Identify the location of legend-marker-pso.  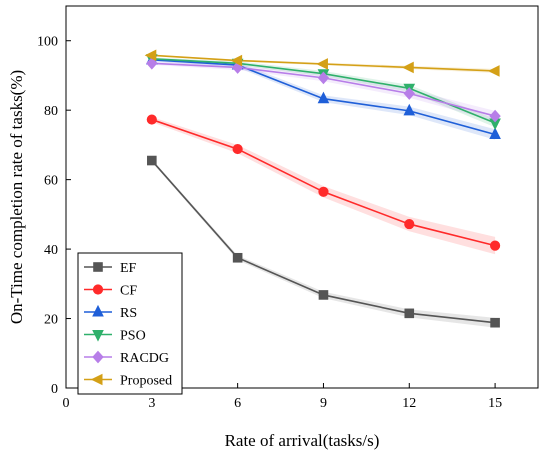
(98, 336).